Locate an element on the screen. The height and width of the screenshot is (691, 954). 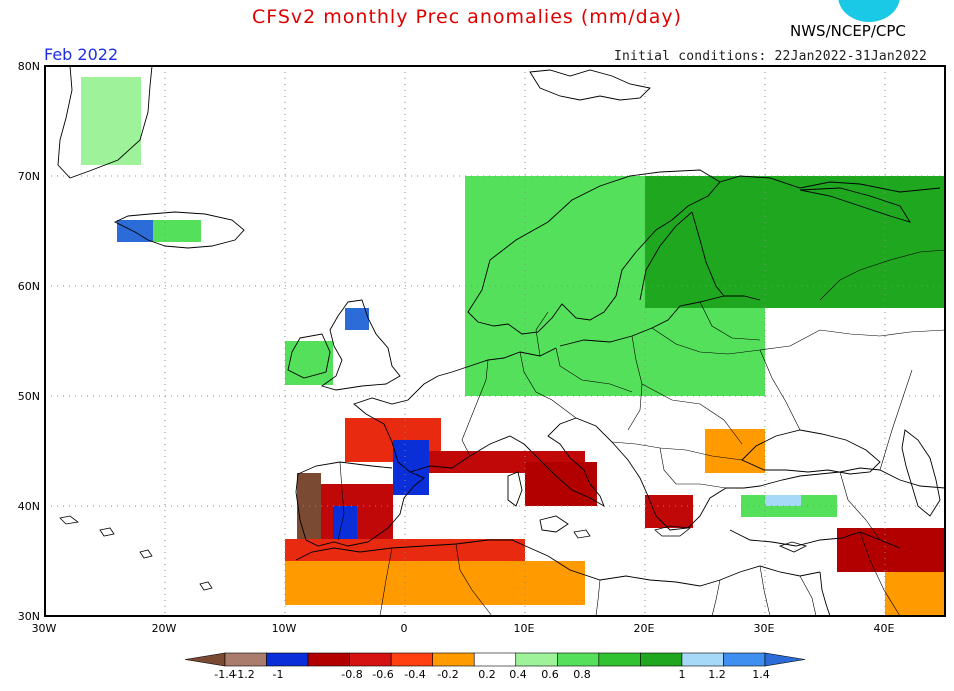
colorbar-tick: 0.8 is located at coordinates (582, 674).